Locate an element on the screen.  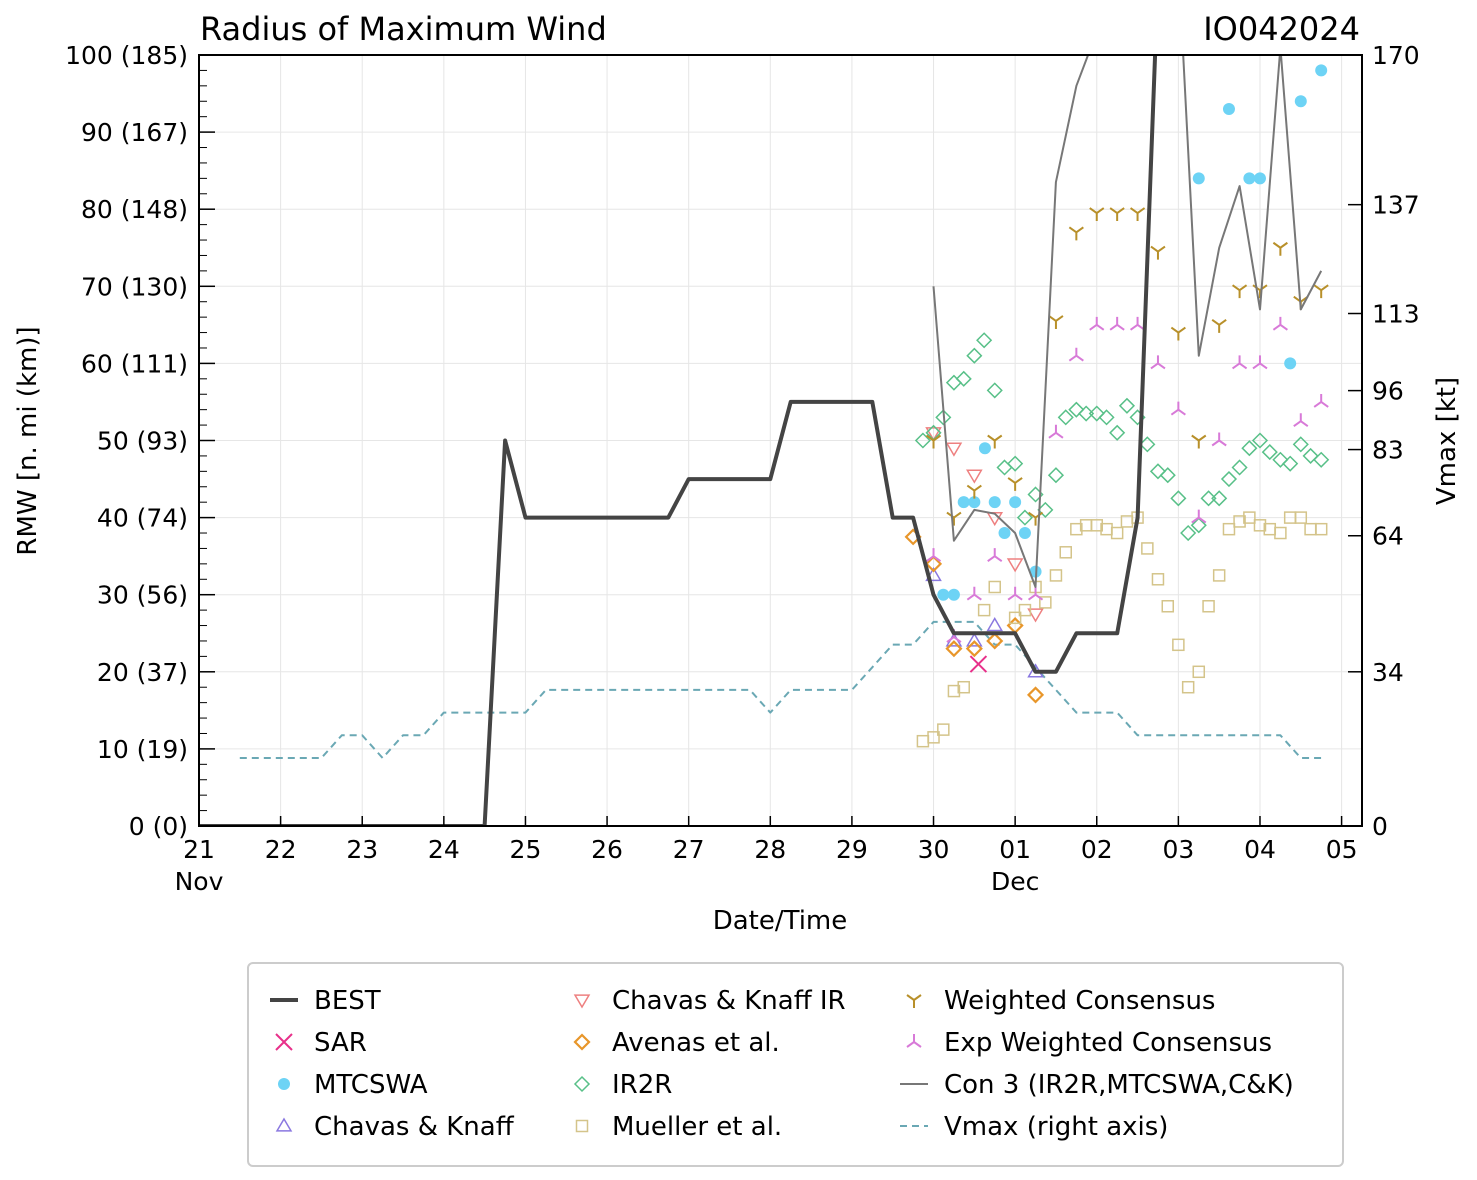
legend-item: Vmax (right axis) is located at coordinates (1034, 1127).